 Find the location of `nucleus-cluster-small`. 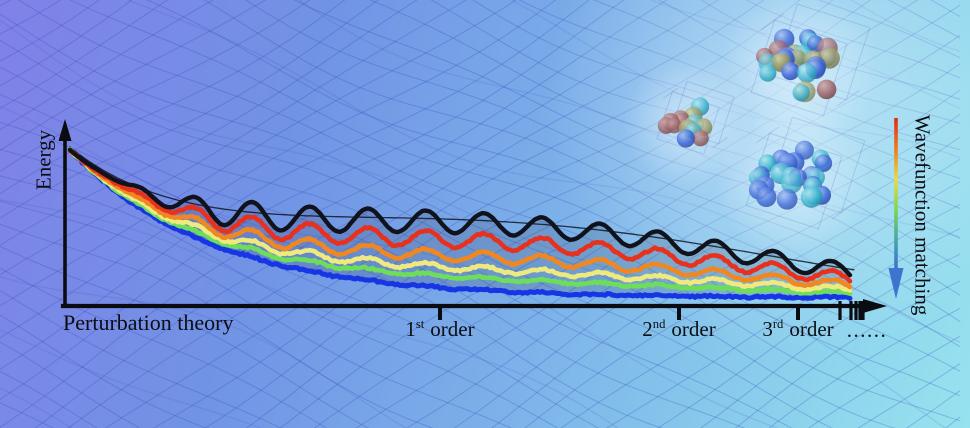

nucleus-cluster-small is located at coordinates (688, 123).